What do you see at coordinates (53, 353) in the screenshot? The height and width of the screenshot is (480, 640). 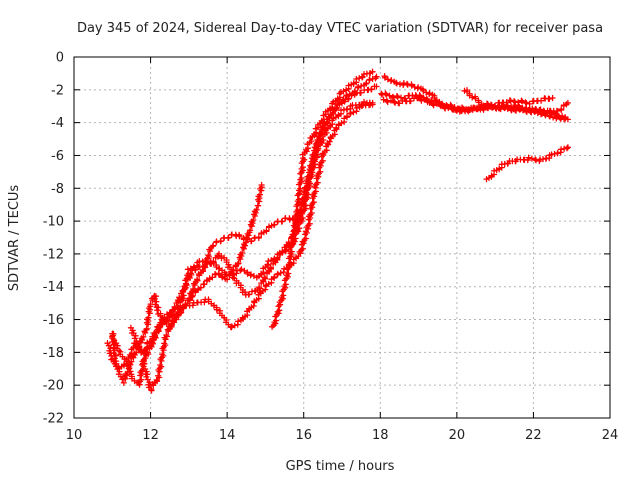 I see `y-tick-label: -18` at bounding box center [53, 353].